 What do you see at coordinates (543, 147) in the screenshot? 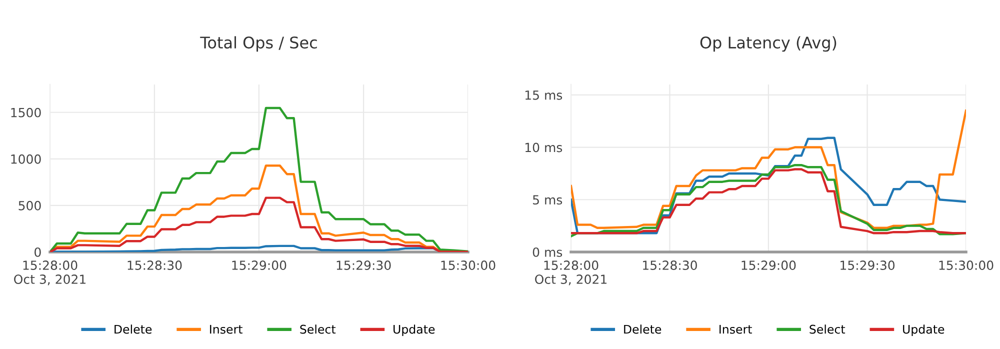
I see `y-tick-label: 10 ms` at bounding box center [543, 147].